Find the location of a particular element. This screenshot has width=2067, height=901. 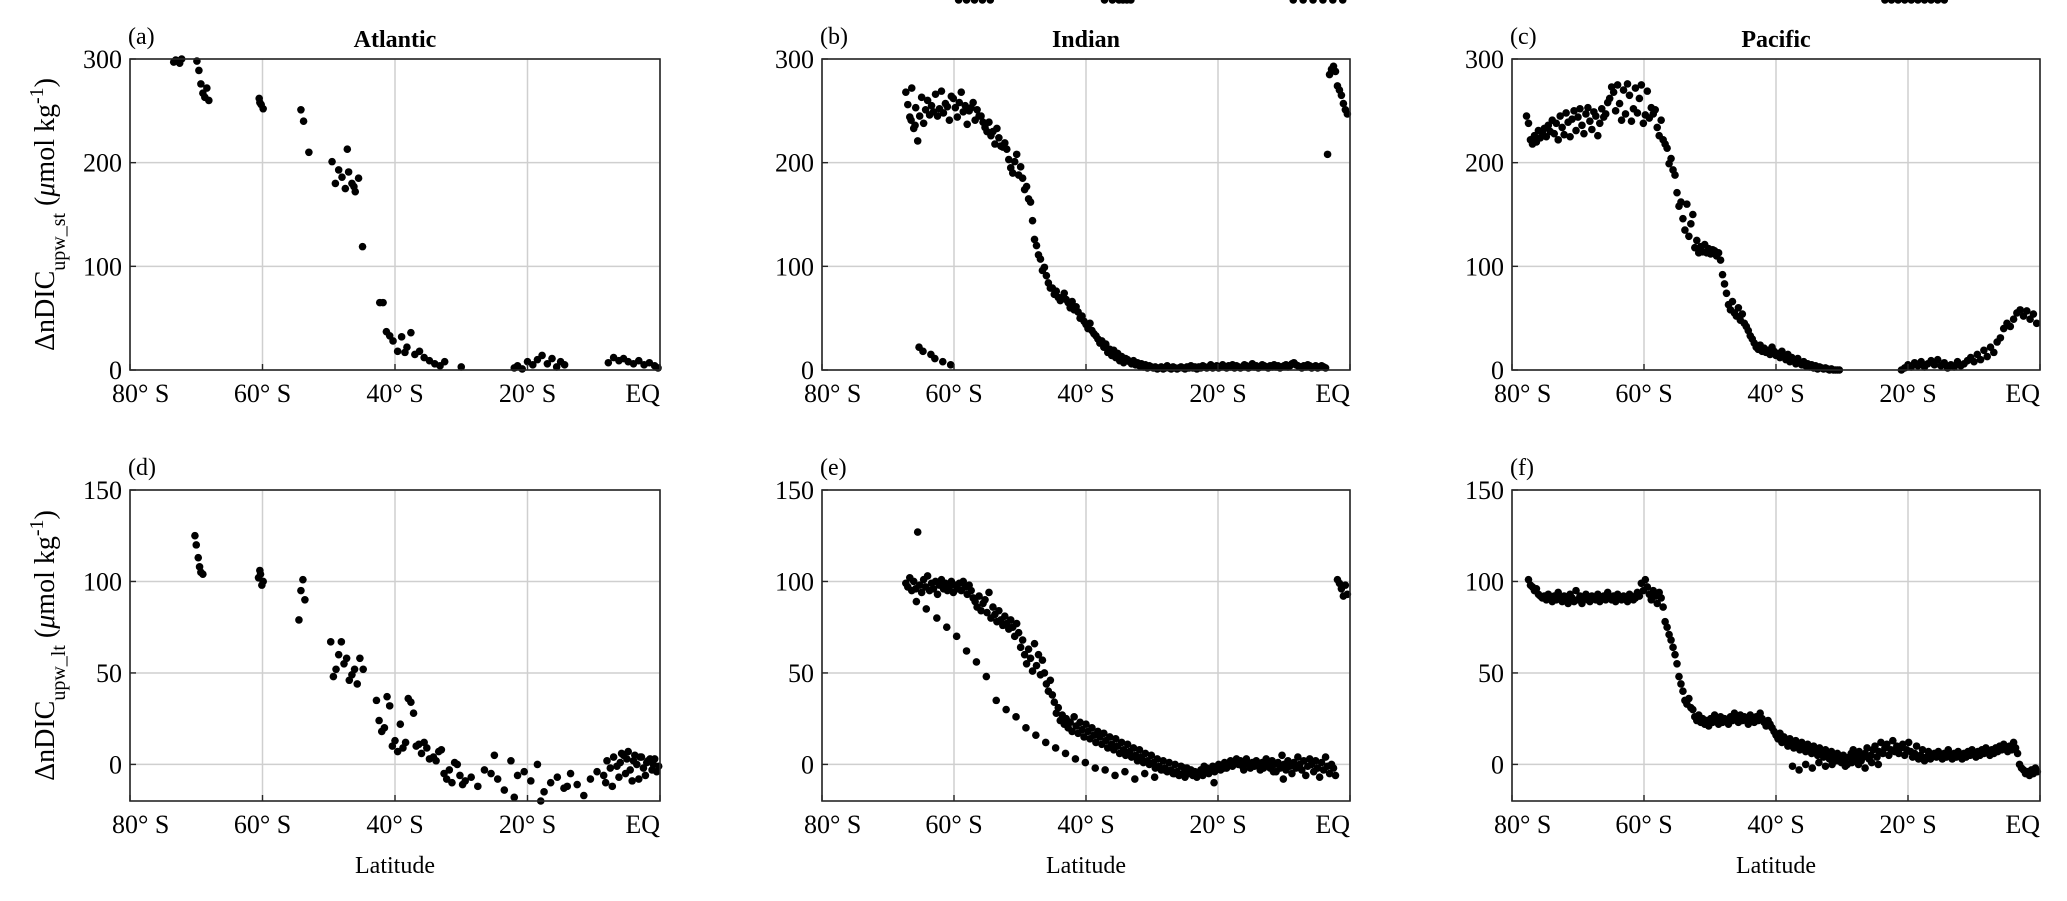

y-axis-label-sup: -1 is located at coordinates (37, 527).